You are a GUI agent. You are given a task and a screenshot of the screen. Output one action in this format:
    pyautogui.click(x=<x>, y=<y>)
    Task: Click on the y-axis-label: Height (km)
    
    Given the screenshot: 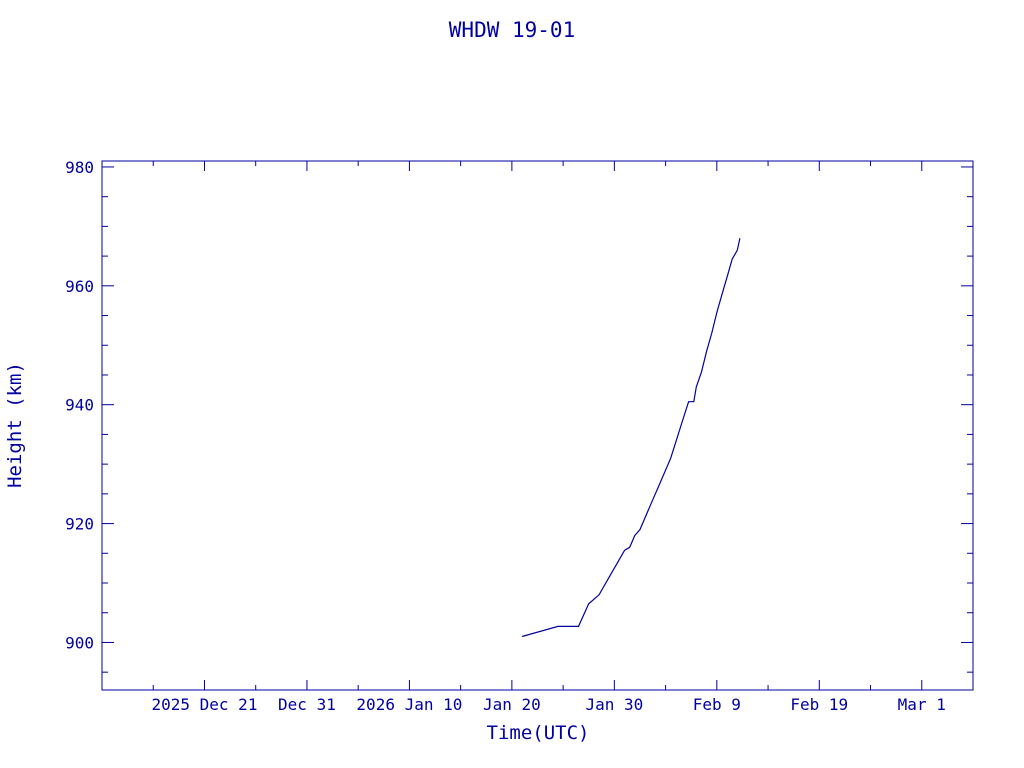 What is the action you would take?
    pyautogui.click(x=15, y=425)
    